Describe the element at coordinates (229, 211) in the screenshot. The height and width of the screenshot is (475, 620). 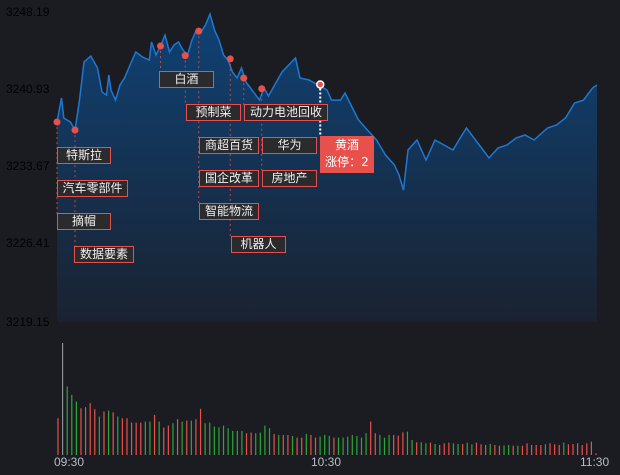
I see `event-tag: 智能物流` at that location.